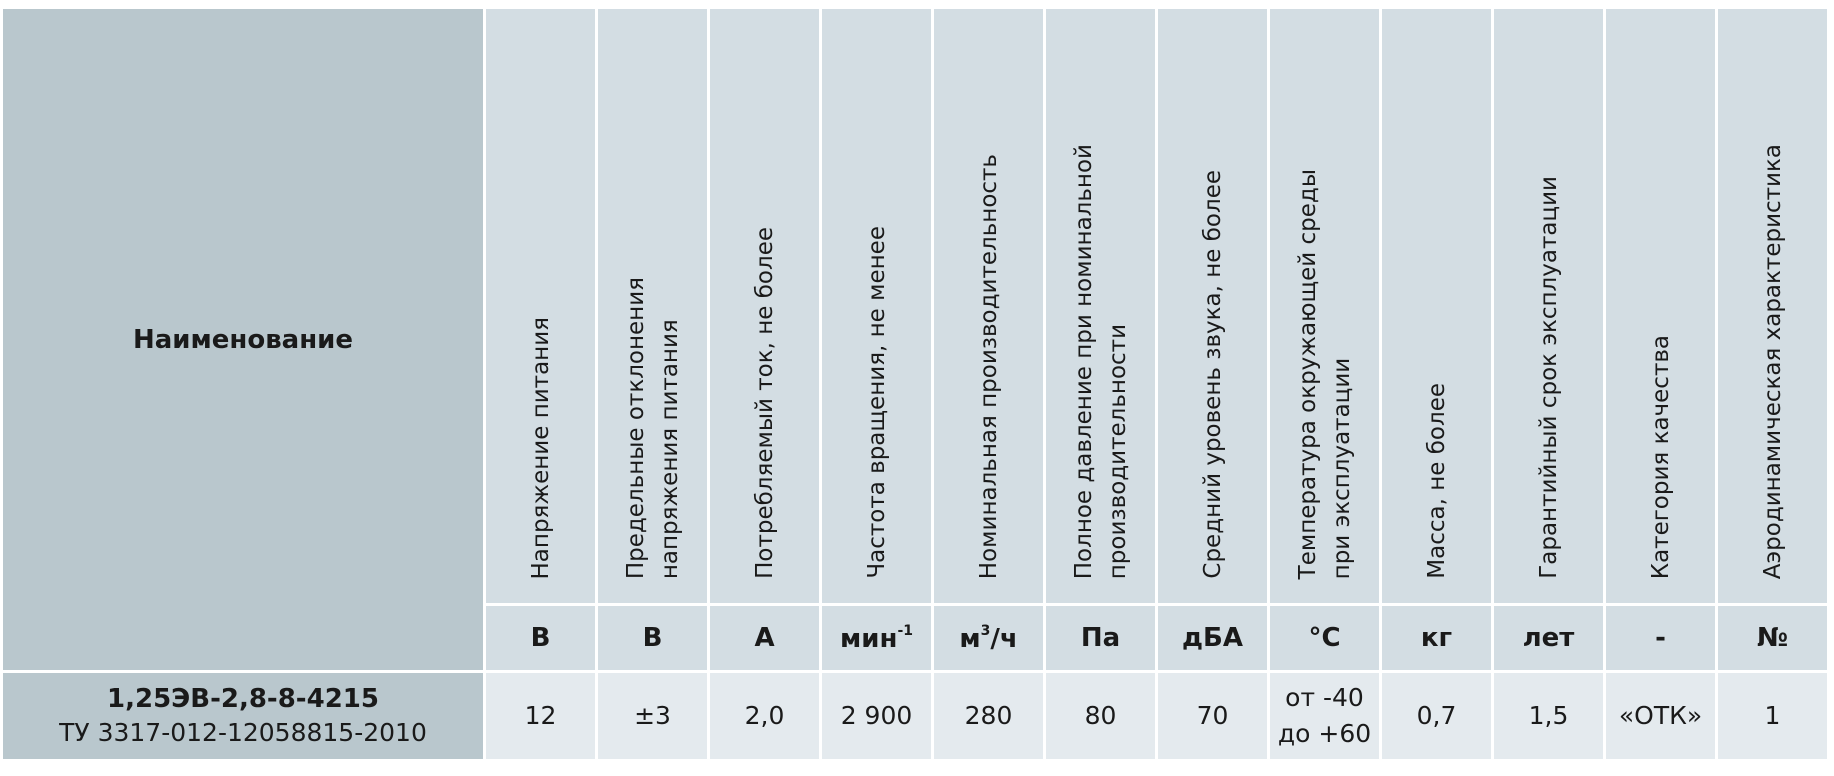  Describe the element at coordinates (1212, 374) in the screenshot. I see `header-text: Средний уровень звука, не более` at that location.